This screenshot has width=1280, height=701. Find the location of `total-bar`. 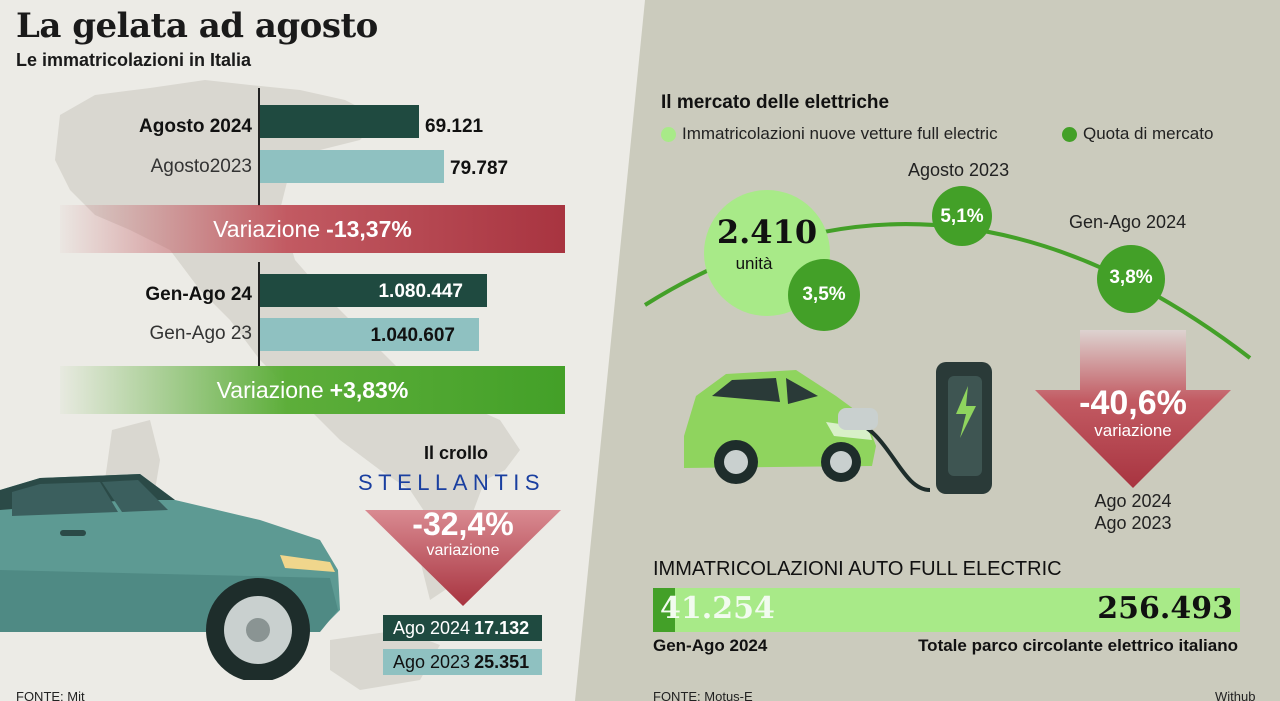

total-bar is located at coordinates (946, 610).